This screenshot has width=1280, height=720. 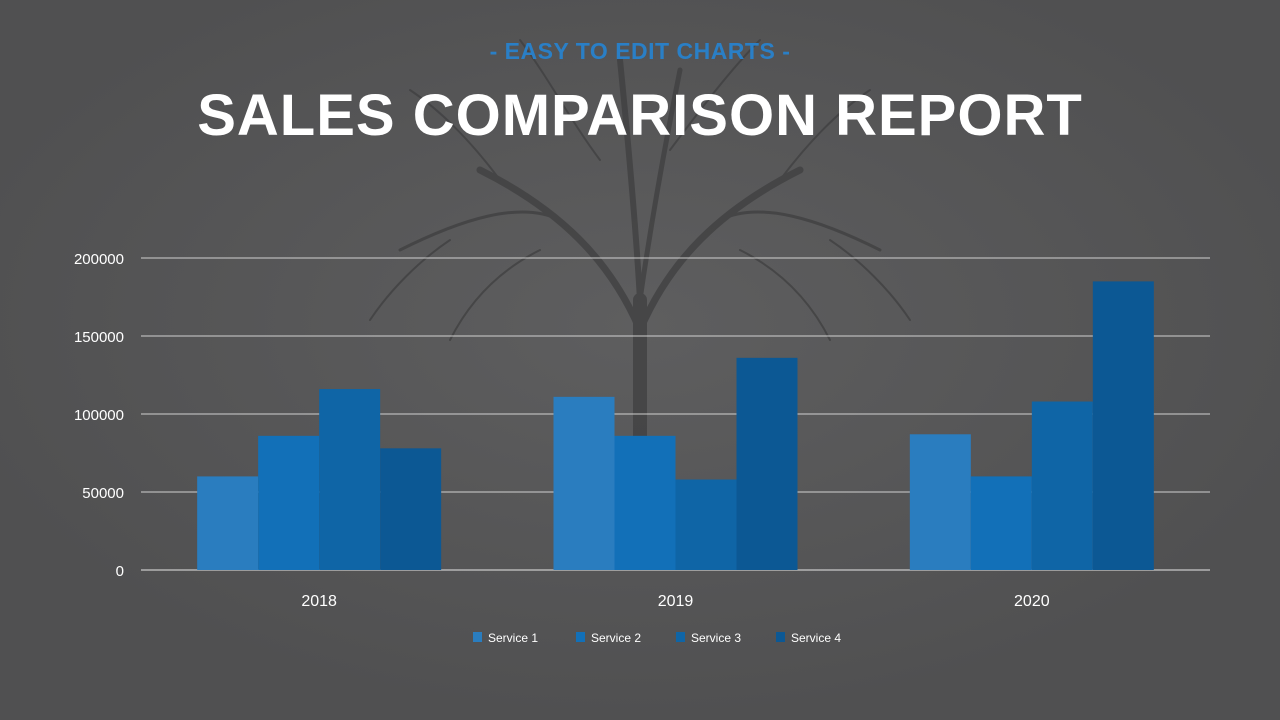 I want to click on x-tick-label: 2020, so click(x=1032, y=601).